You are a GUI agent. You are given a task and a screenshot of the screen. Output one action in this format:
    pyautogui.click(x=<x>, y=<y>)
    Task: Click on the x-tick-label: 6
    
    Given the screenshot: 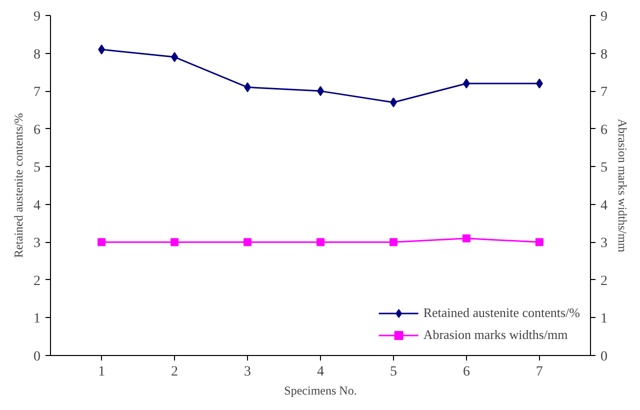 What is the action you would take?
    pyautogui.click(x=466, y=372)
    